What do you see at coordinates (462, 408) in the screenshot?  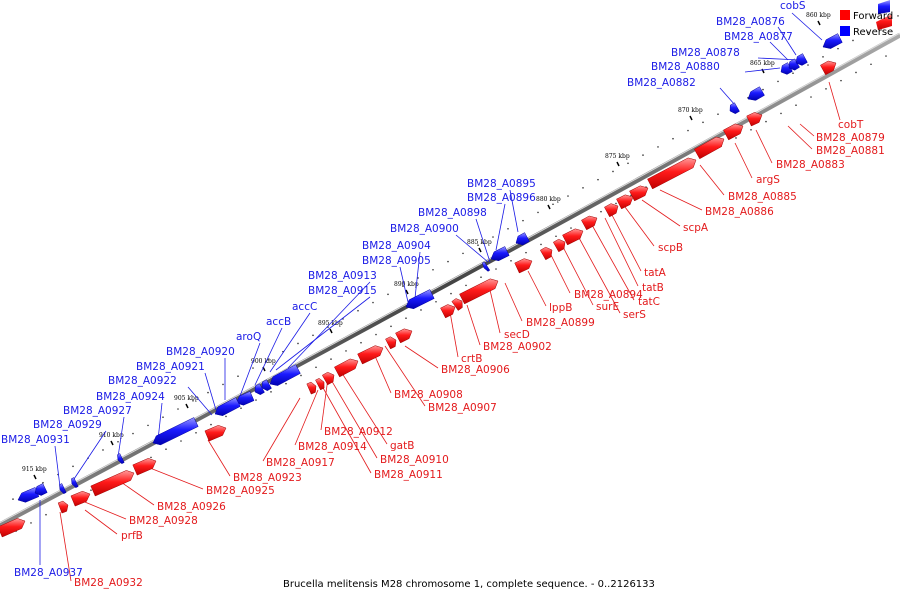 I see `forward-gene-label: BM28_A0907` at bounding box center [462, 408].